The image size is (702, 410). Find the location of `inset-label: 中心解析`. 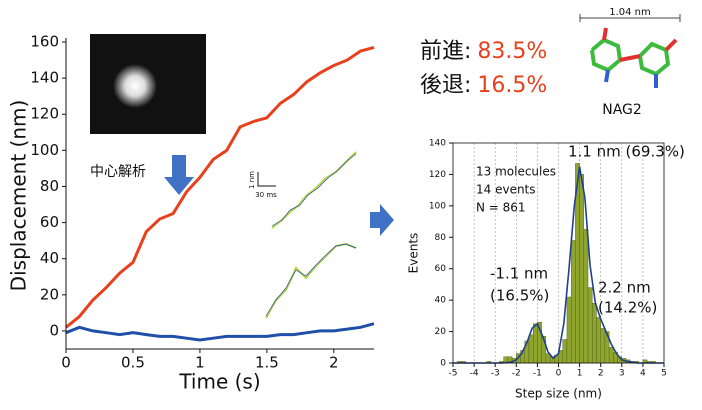

inset-label: 中心解析 is located at coordinates (118, 172).